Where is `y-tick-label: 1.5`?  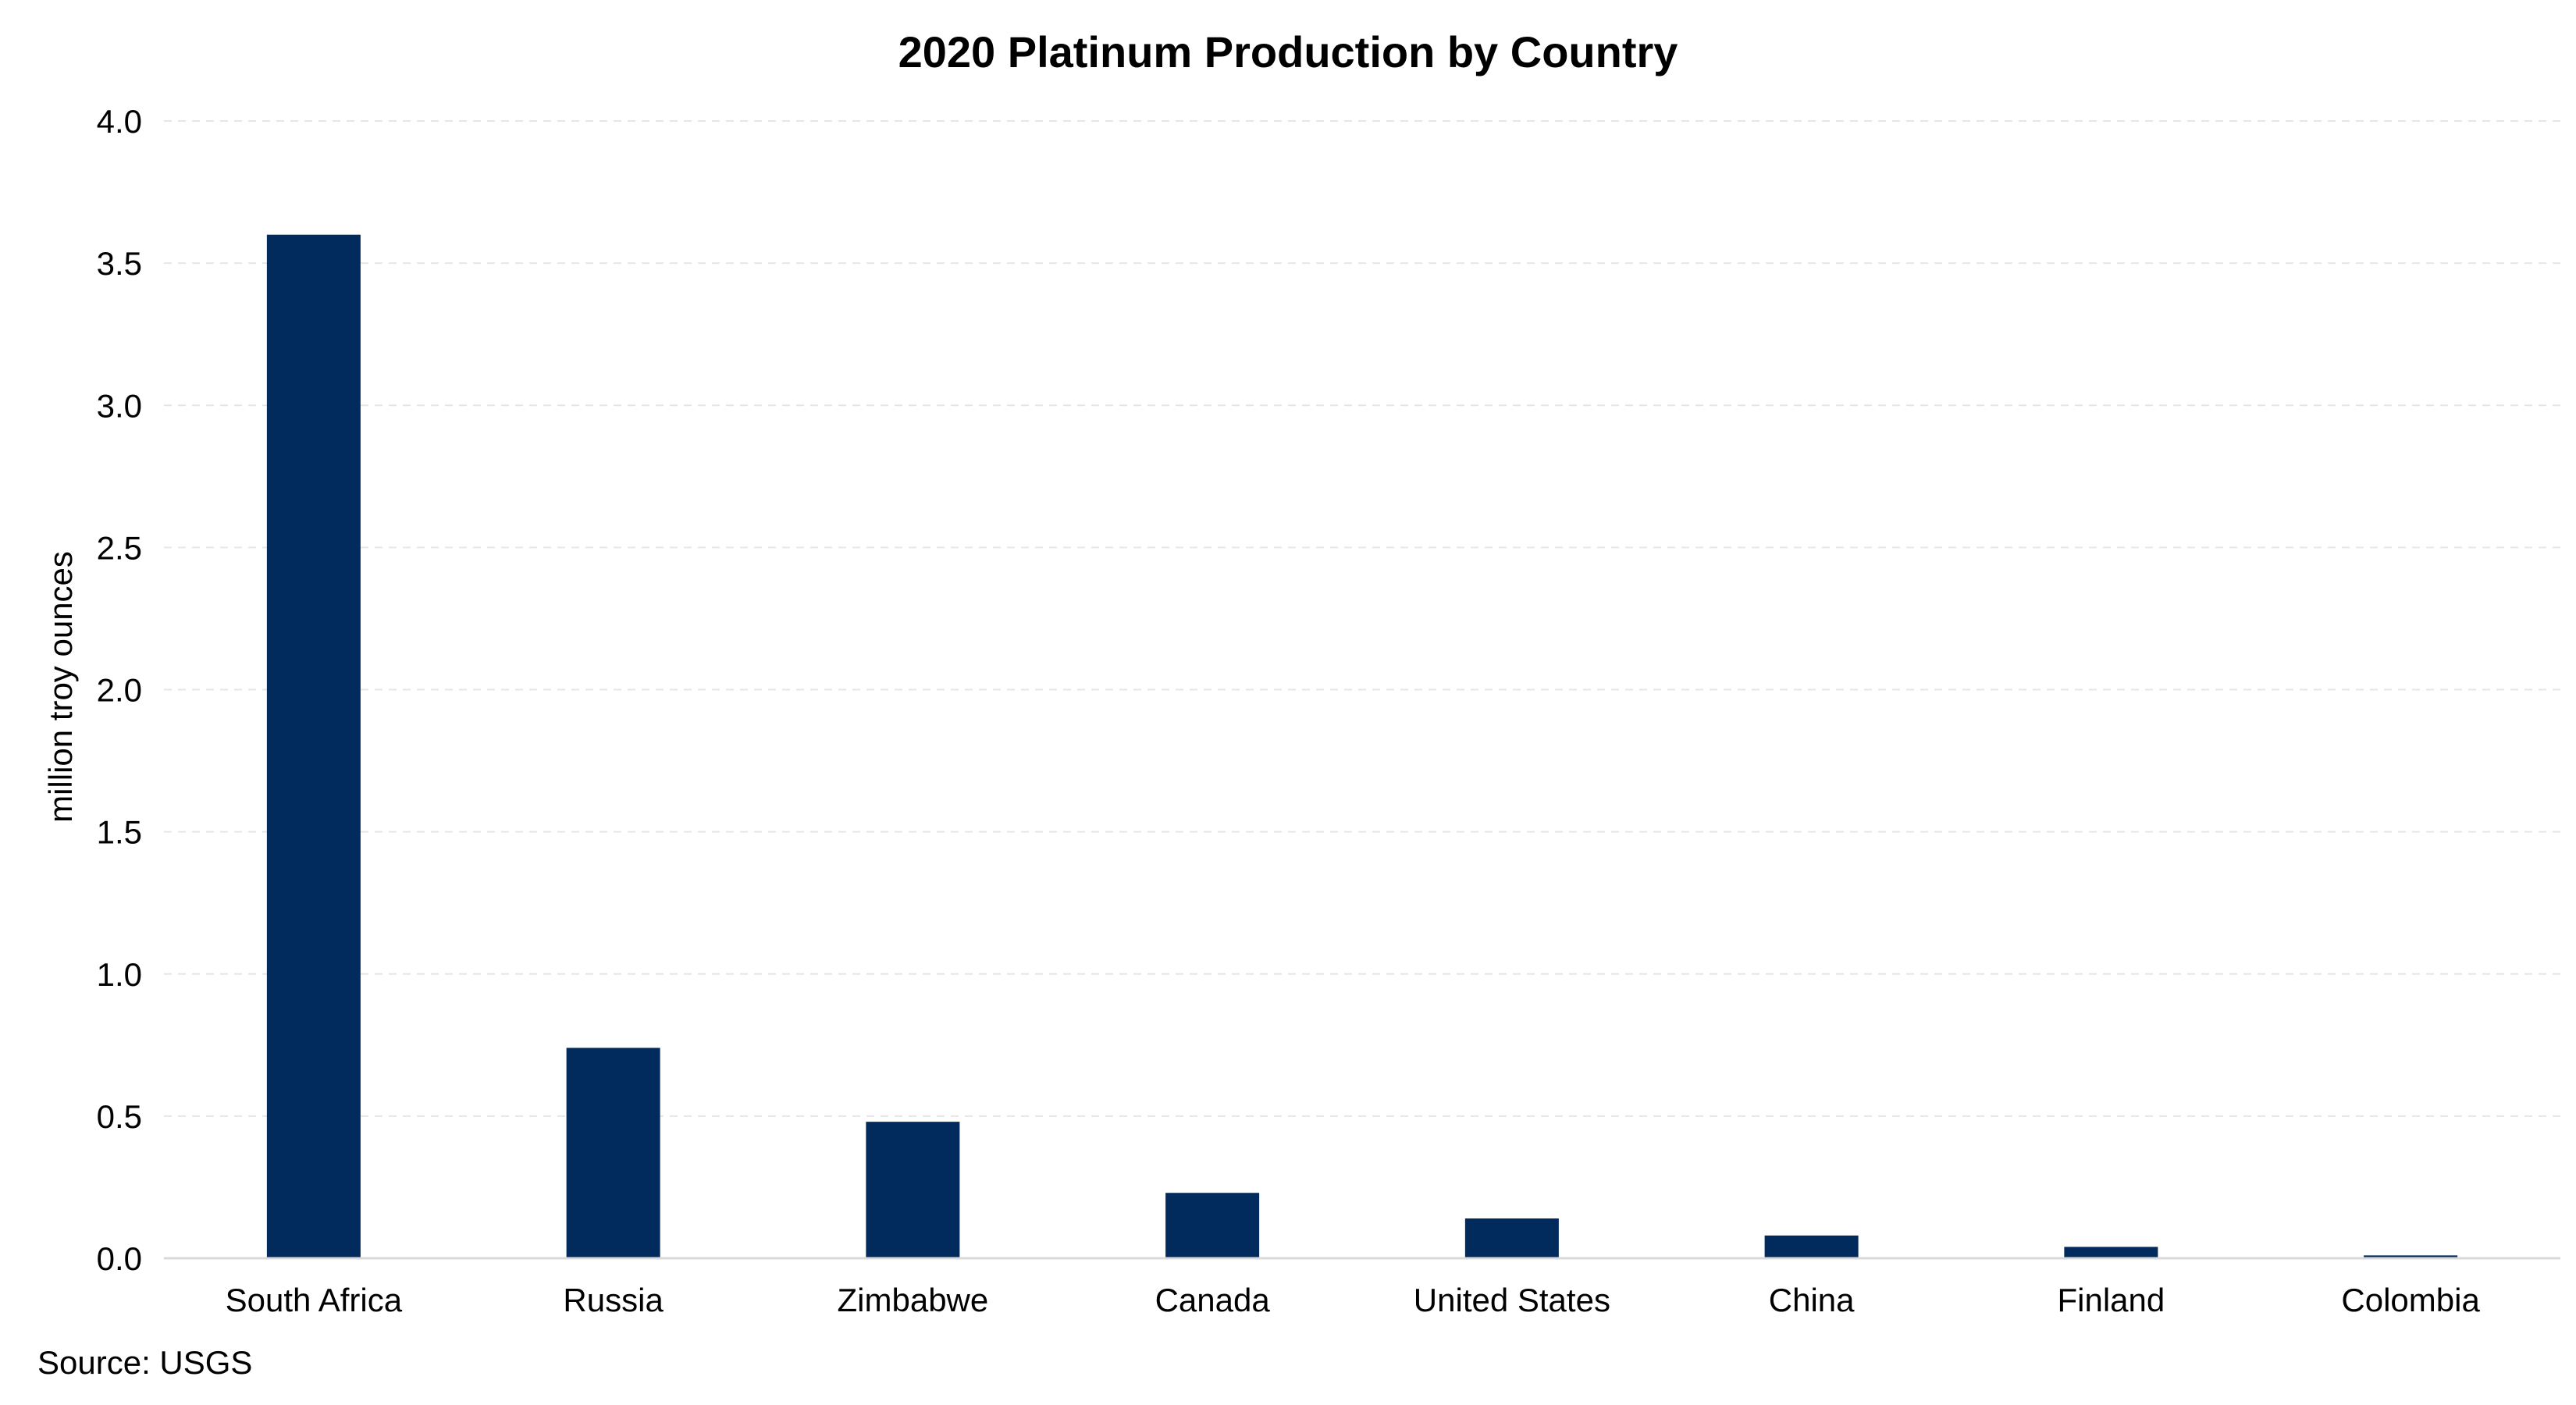
y-tick-label: 1.5 is located at coordinates (119, 832).